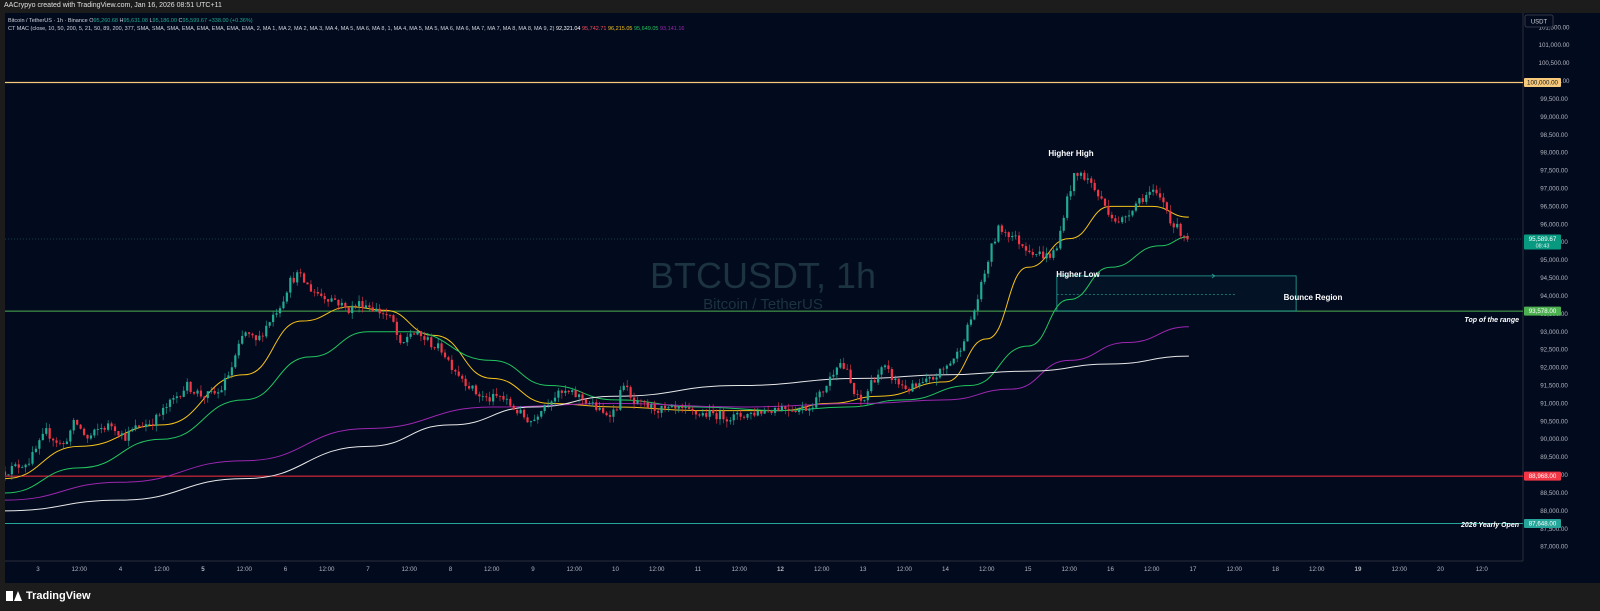 The width and height of the screenshot is (1600, 611). Describe the element at coordinates (1482, 569) in the screenshot. I see `time-tick-label: 12:0` at that location.